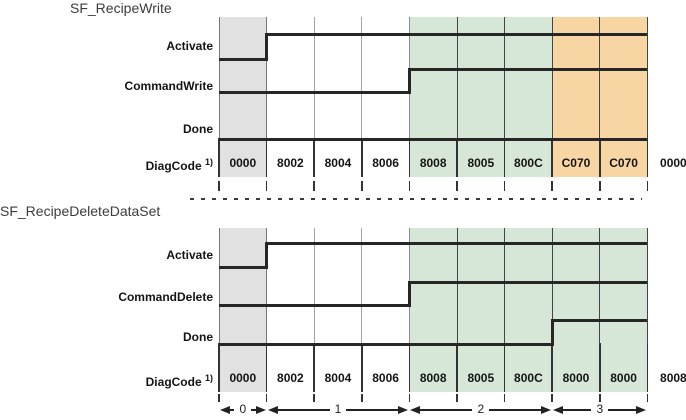 The height and width of the screenshot is (420, 686). Describe the element at coordinates (673, 378) in the screenshot. I see `diagcode-value-outside: 8008` at that location.